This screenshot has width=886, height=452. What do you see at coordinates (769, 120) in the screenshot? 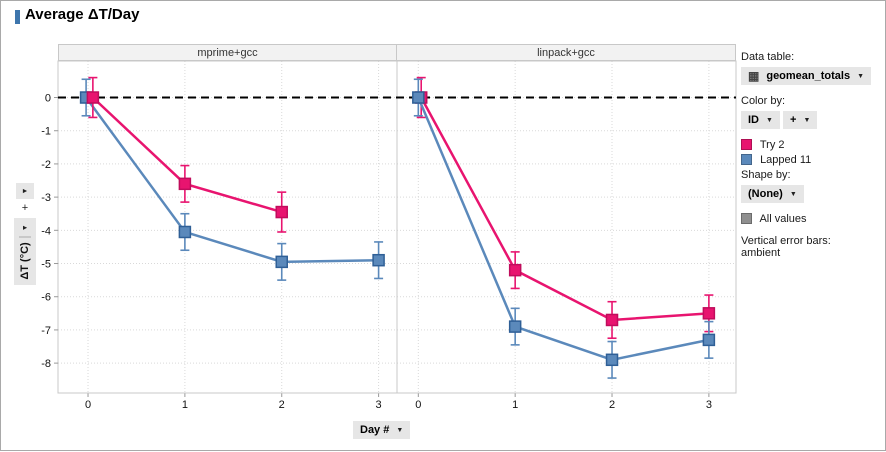
I see `color-by-caret-icon: ▼` at bounding box center [769, 120].